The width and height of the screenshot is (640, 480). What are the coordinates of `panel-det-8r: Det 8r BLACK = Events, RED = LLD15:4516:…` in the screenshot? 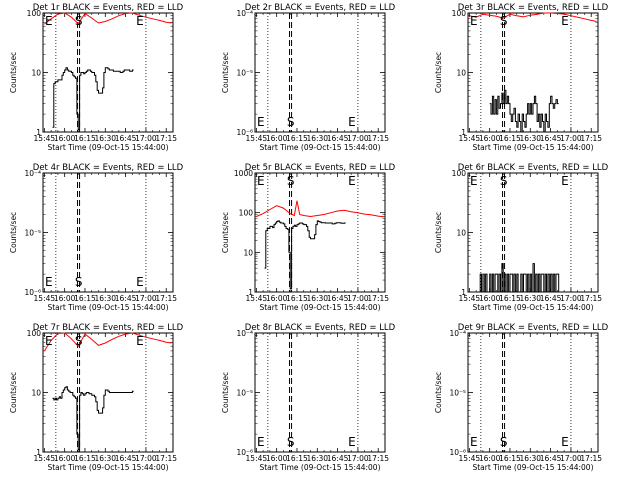 It's located at (308, 397).